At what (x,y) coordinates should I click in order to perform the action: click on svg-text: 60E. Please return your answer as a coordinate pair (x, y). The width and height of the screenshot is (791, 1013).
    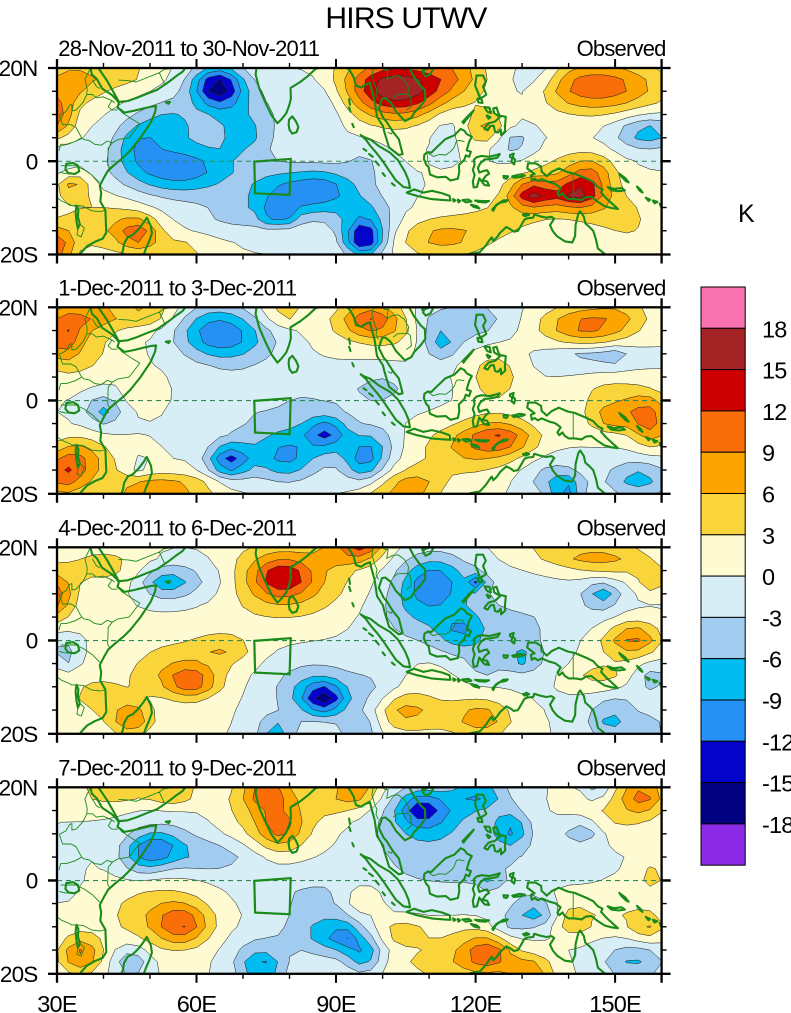
    Looking at the image, I should click on (197, 1002).